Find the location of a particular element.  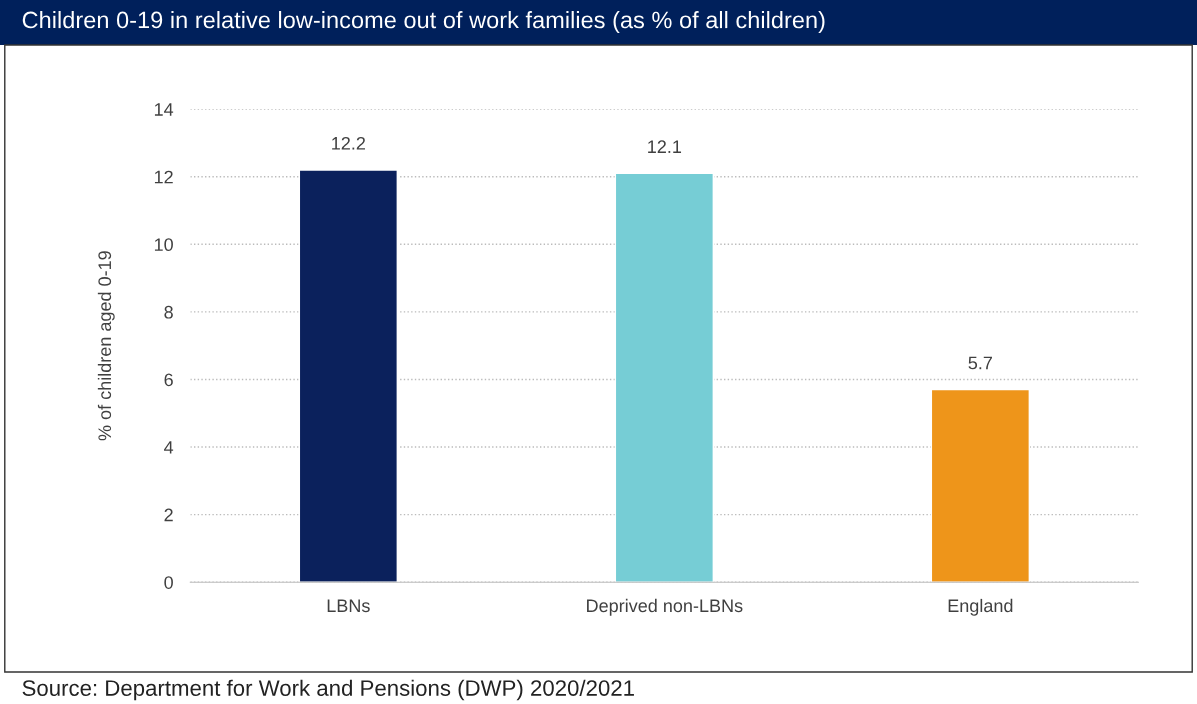

y-tick-label: 4 is located at coordinates (169, 447).